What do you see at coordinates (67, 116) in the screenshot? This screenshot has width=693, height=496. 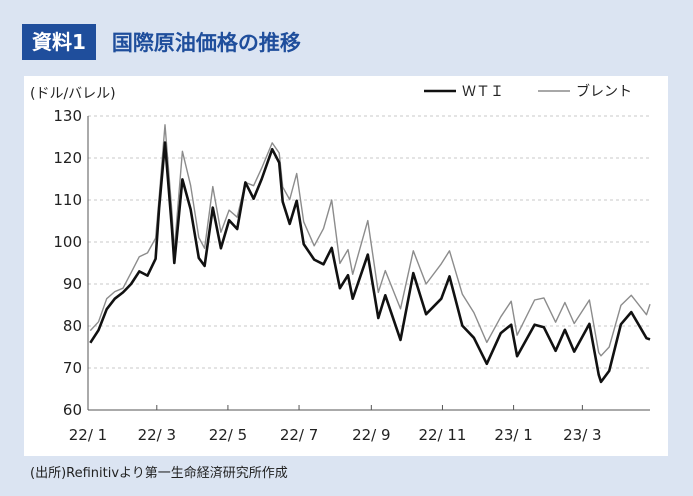 I see `y-tick-label: 130` at bounding box center [67, 116].